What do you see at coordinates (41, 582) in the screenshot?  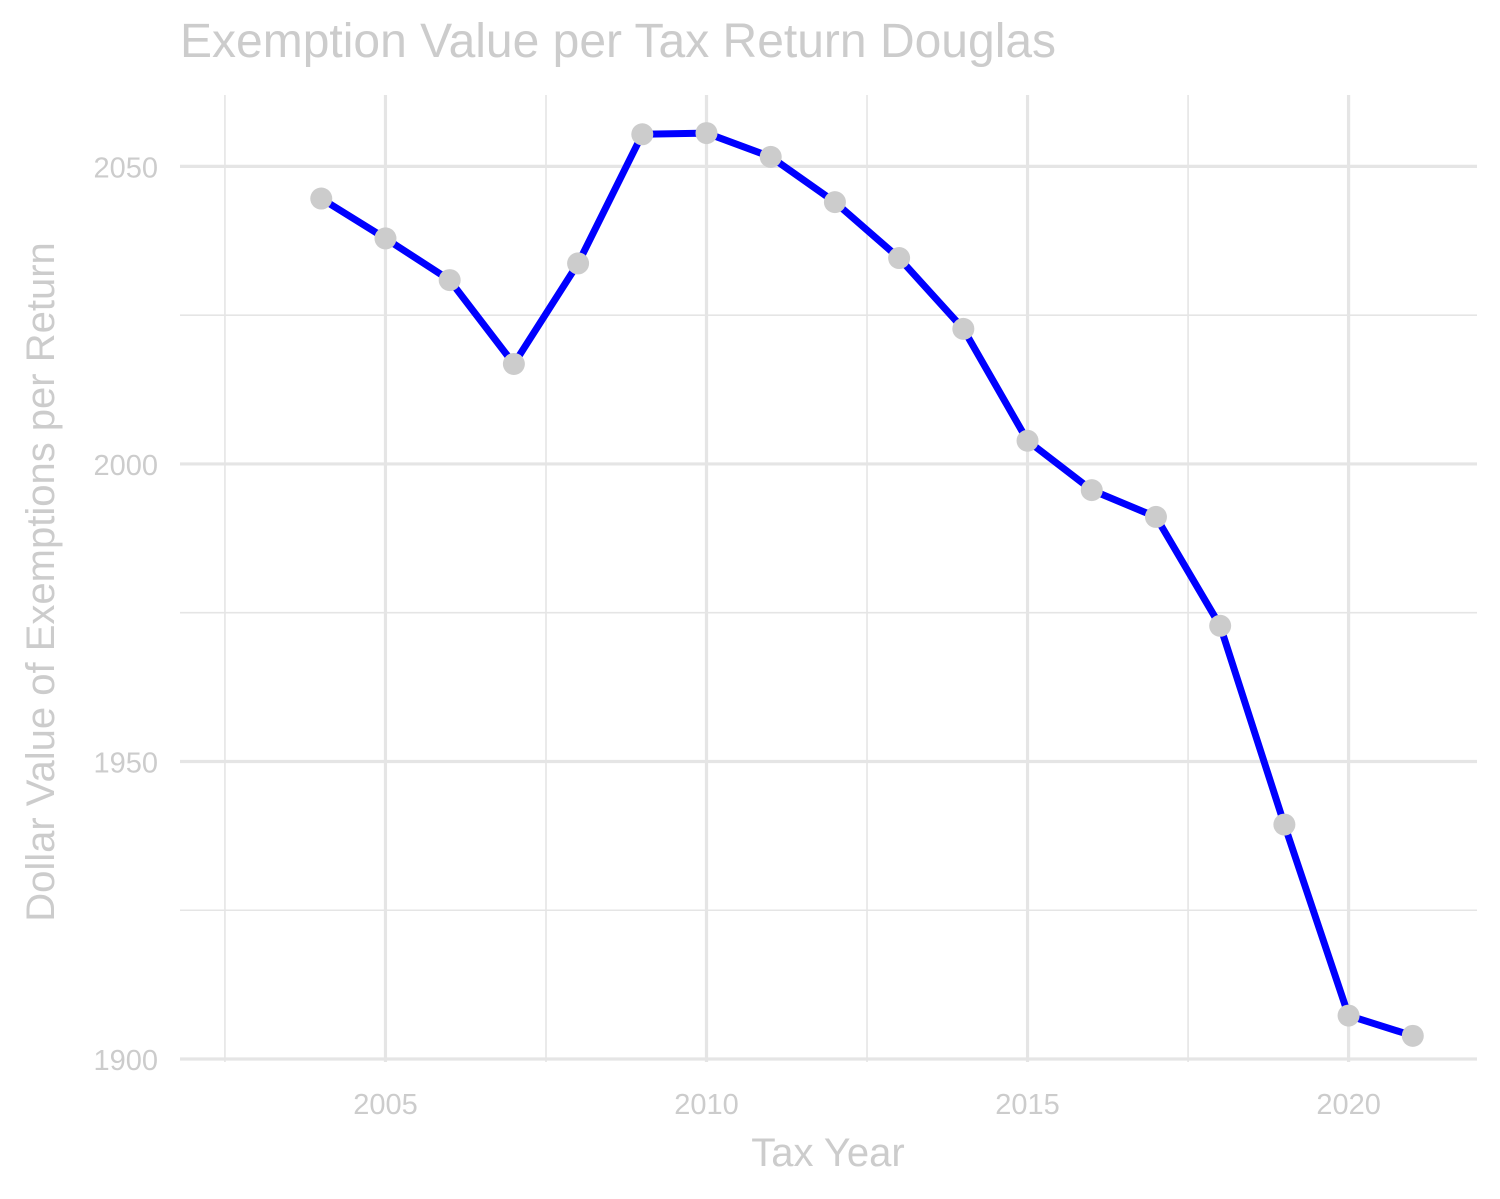 I see `y-axis-label: Dollar Value of Exemptions per Return` at bounding box center [41, 582].